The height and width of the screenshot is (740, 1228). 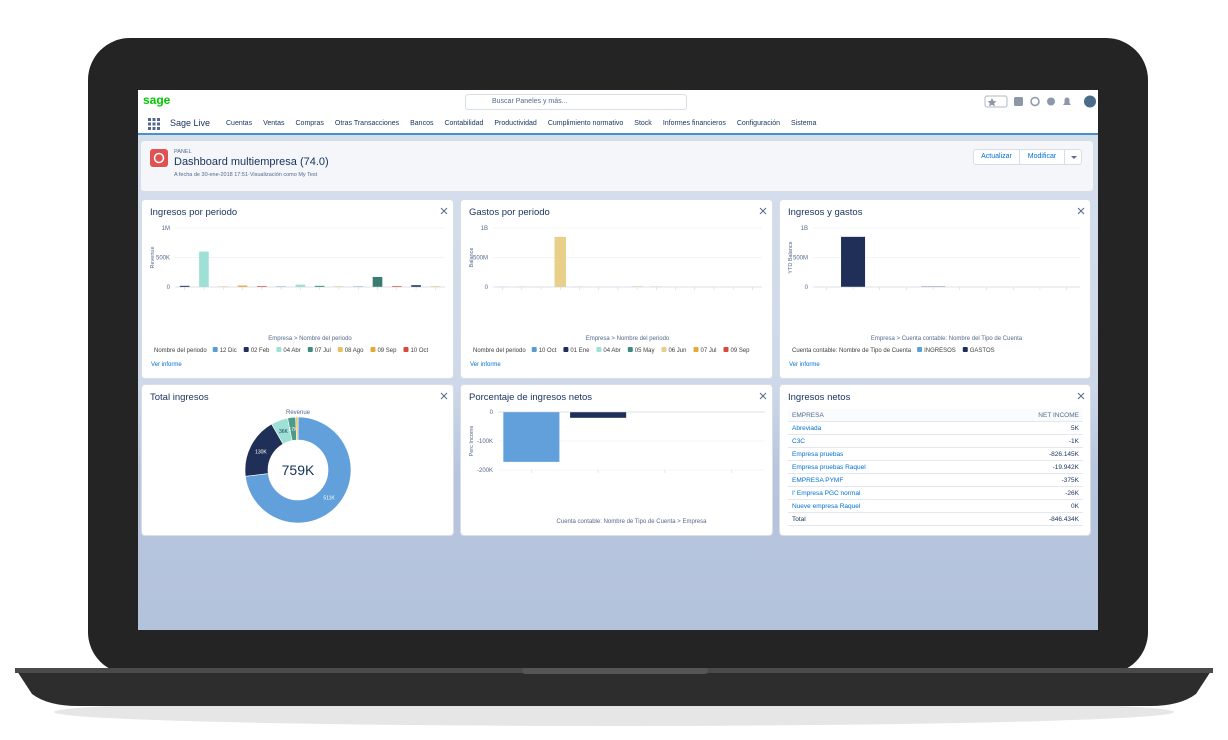 What do you see at coordinates (1067, 101) in the screenshot?
I see `bell-icon` at bounding box center [1067, 101].